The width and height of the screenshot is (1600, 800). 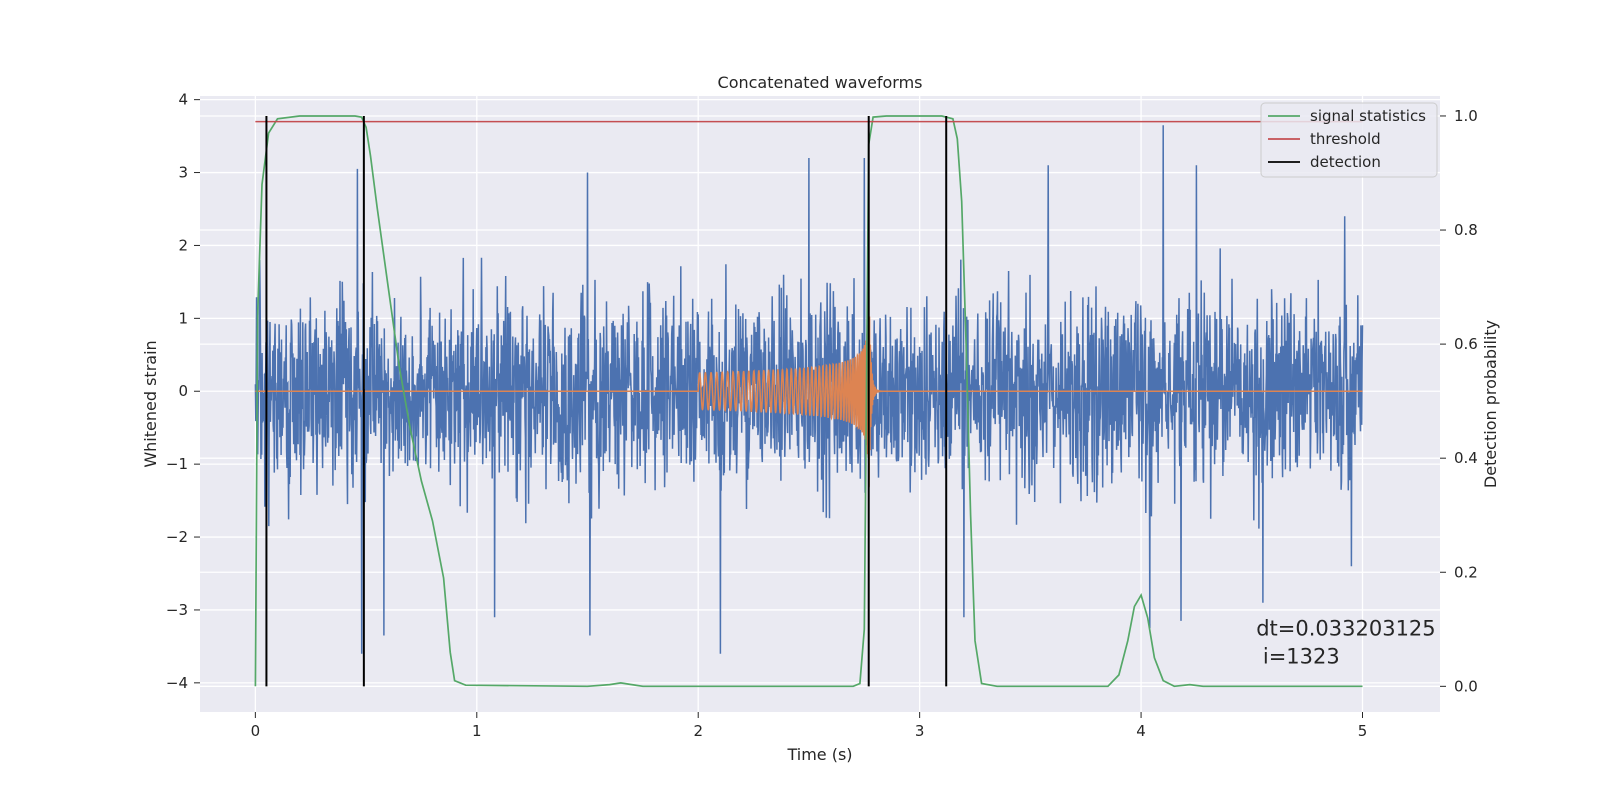 What do you see at coordinates (1466, 344) in the screenshot?
I see `y2-tick-label: 0.6` at bounding box center [1466, 344].